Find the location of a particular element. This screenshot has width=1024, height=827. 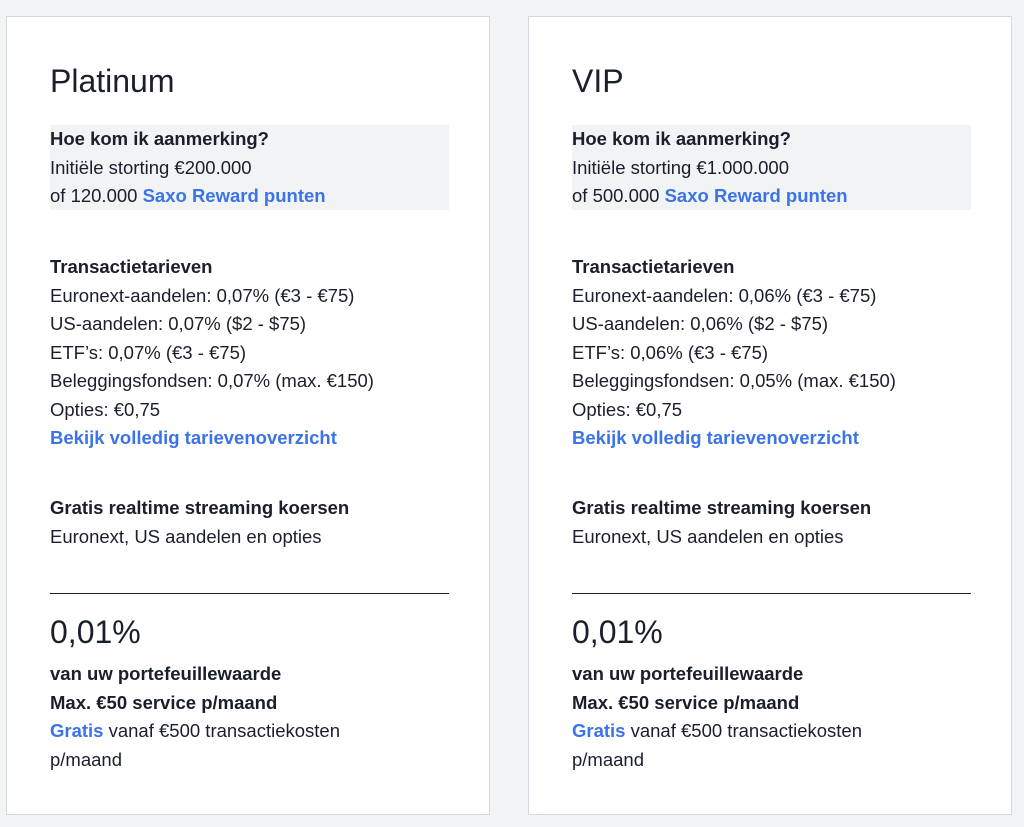

points-text: of 120.000 is located at coordinates (94, 195).